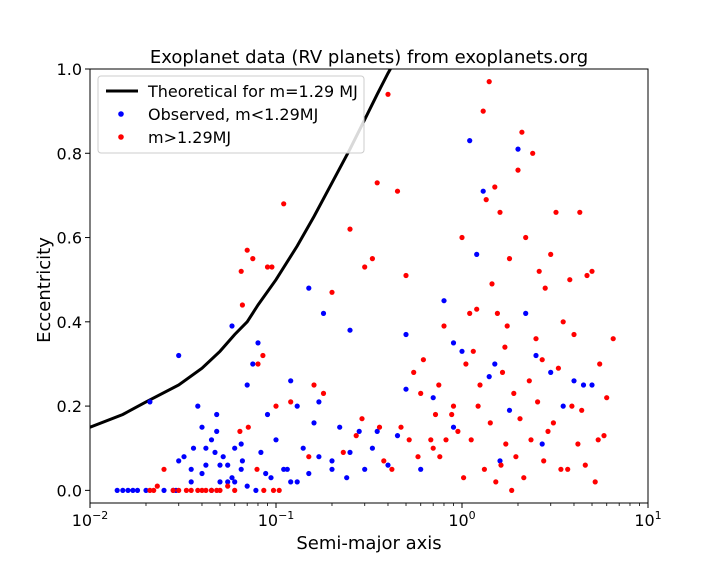 This screenshot has height=576, width=720. I want to click on y-axis: 0.0 0.2 0.4 0.6 0.8 1.0, so click(73, 280).